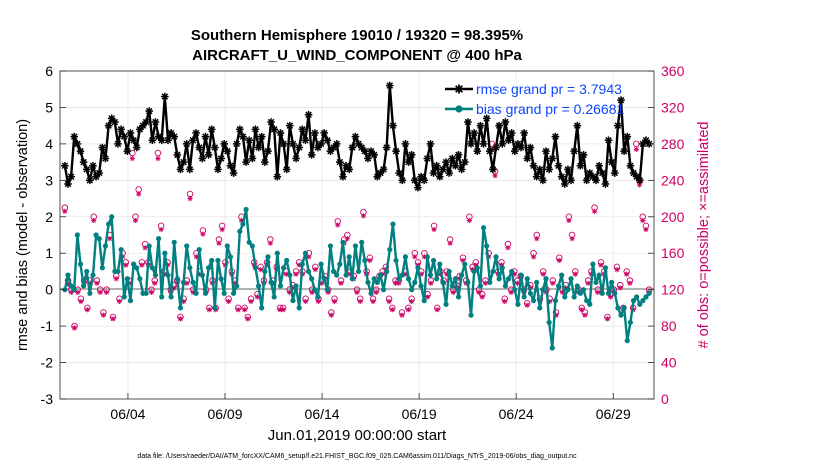 The image size is (830, 470). Describe the element at coordinates (549, 89) in the screenshot. I see `legend-rmse-label: rmse grand pr = 3.7943` at that location.